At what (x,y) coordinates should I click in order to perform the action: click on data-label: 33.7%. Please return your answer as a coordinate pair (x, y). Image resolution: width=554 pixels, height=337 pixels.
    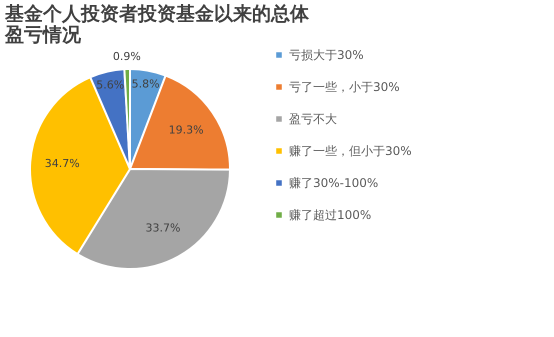
    Looking at the image, I should click on (162, 227).